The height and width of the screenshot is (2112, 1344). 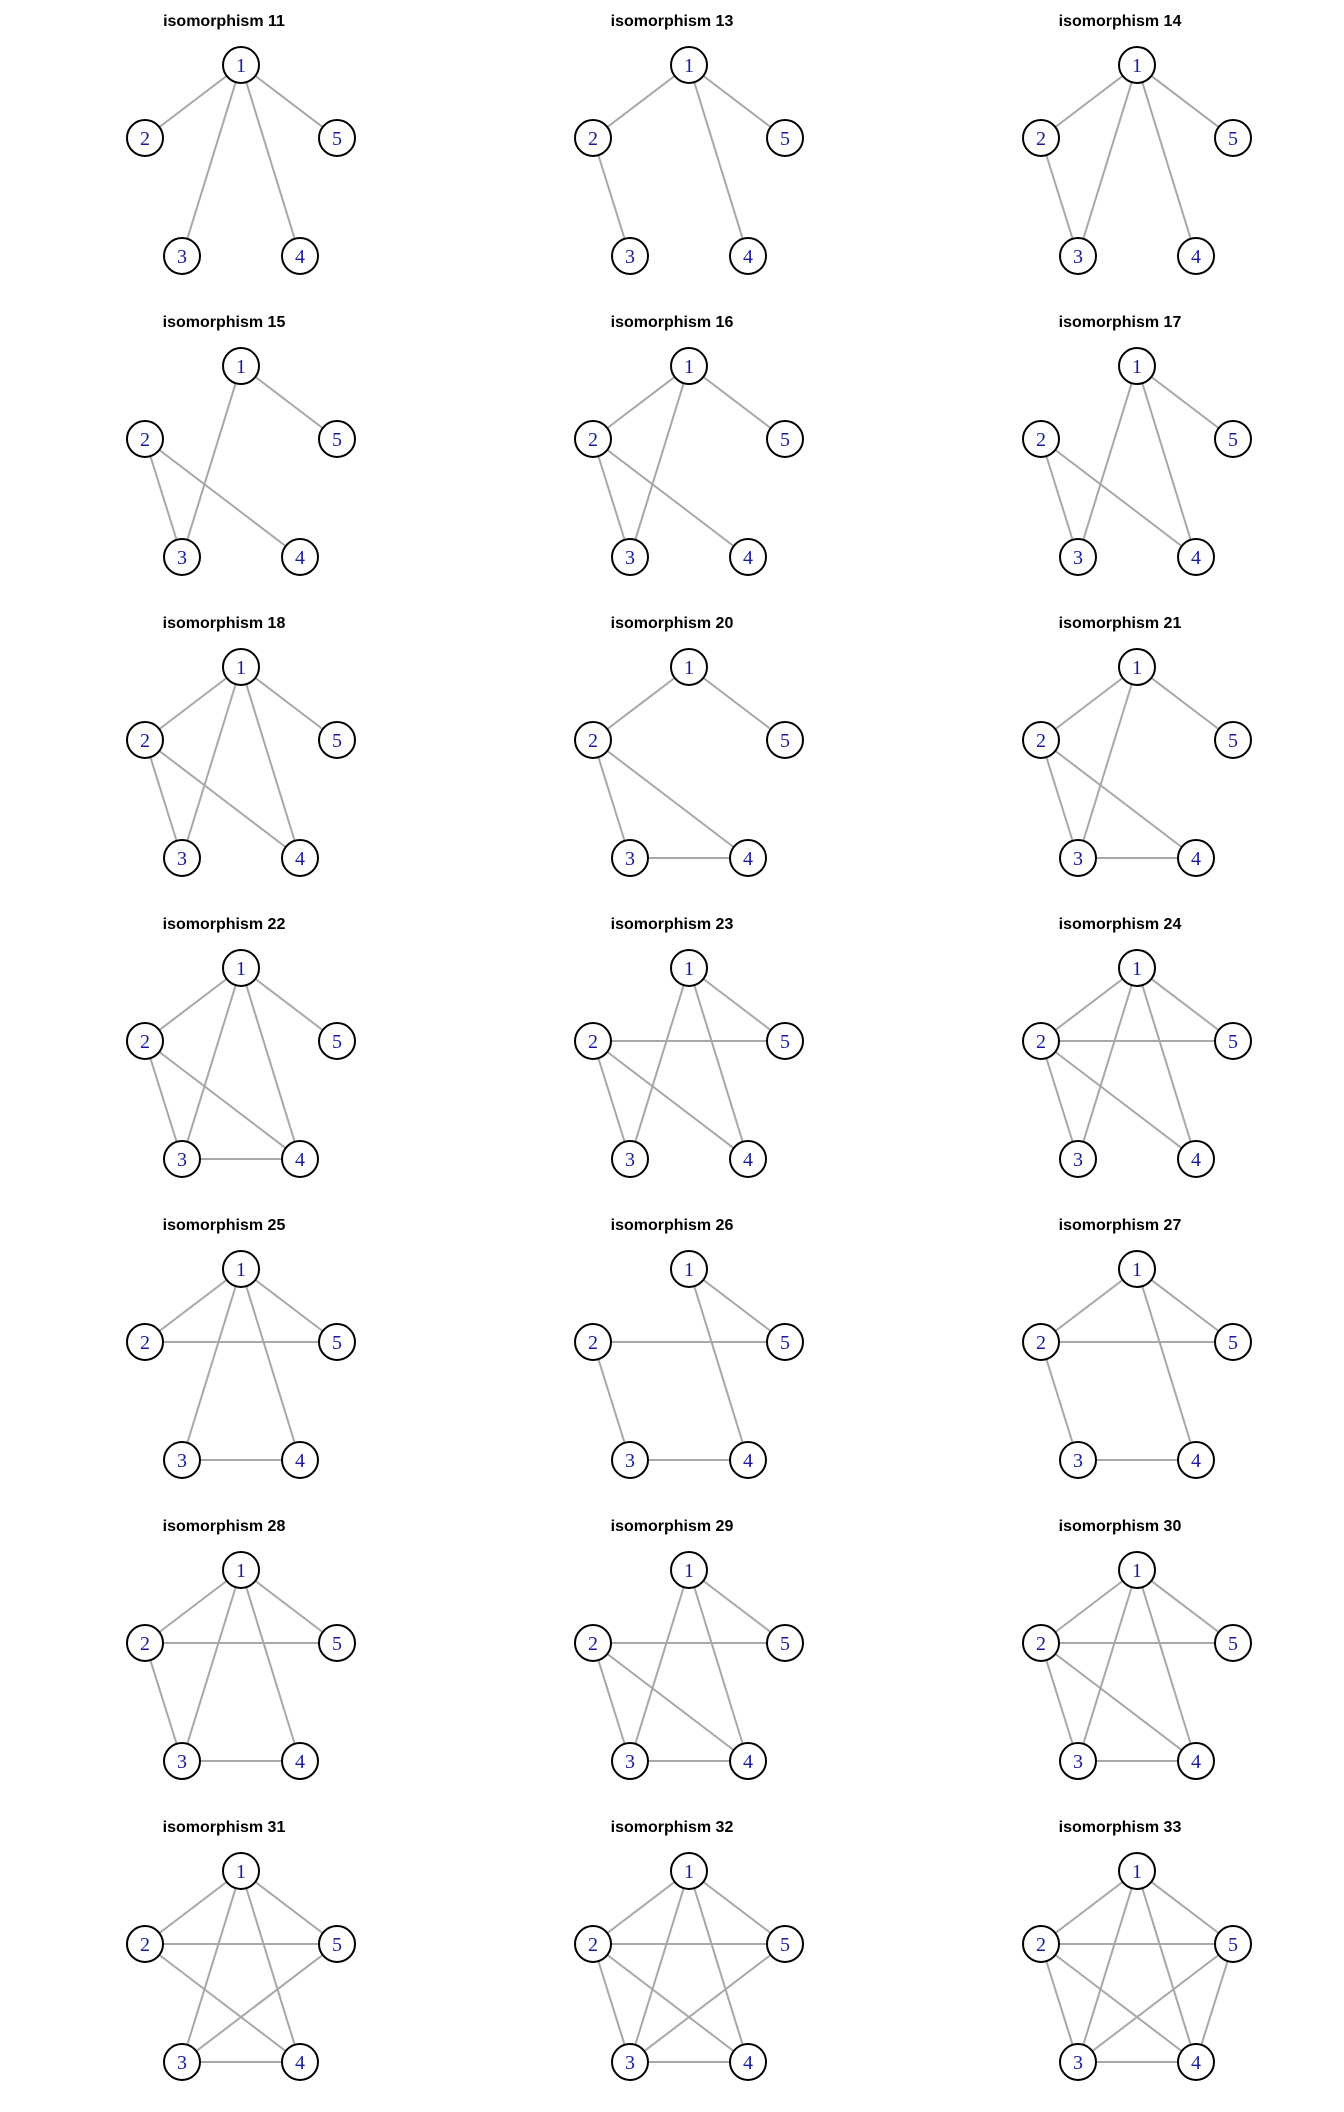 I want to click on panel-title: isomorphism 15, so click(x=224, y=322).